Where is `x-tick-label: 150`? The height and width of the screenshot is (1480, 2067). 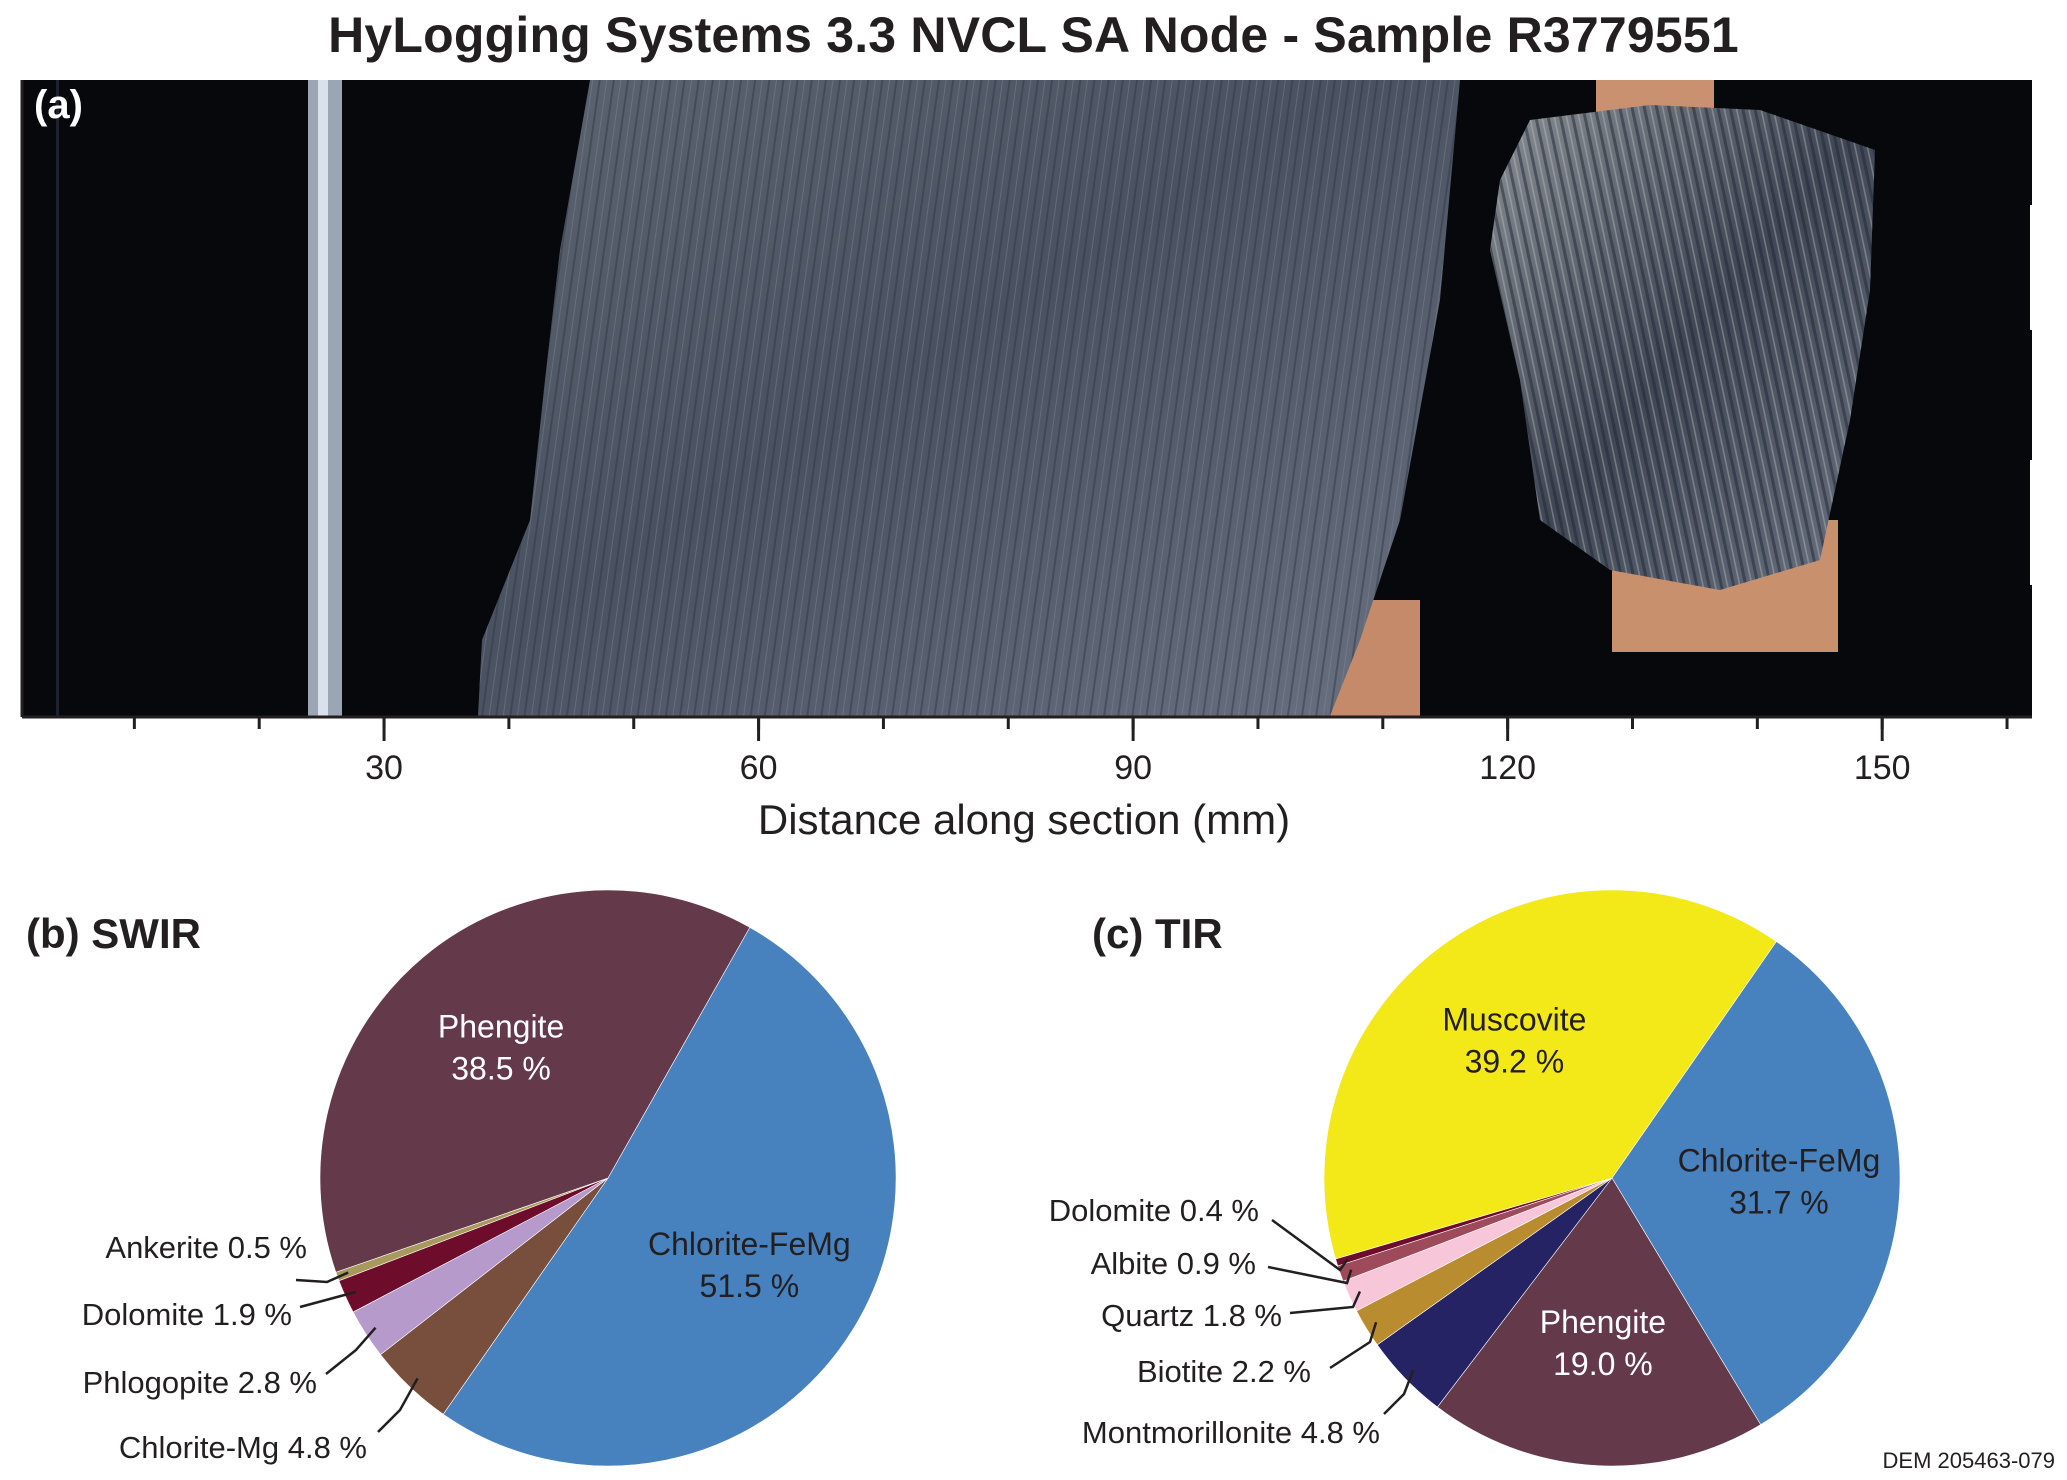 x-tick-label: 150 is located at coordinates (1882, 768).